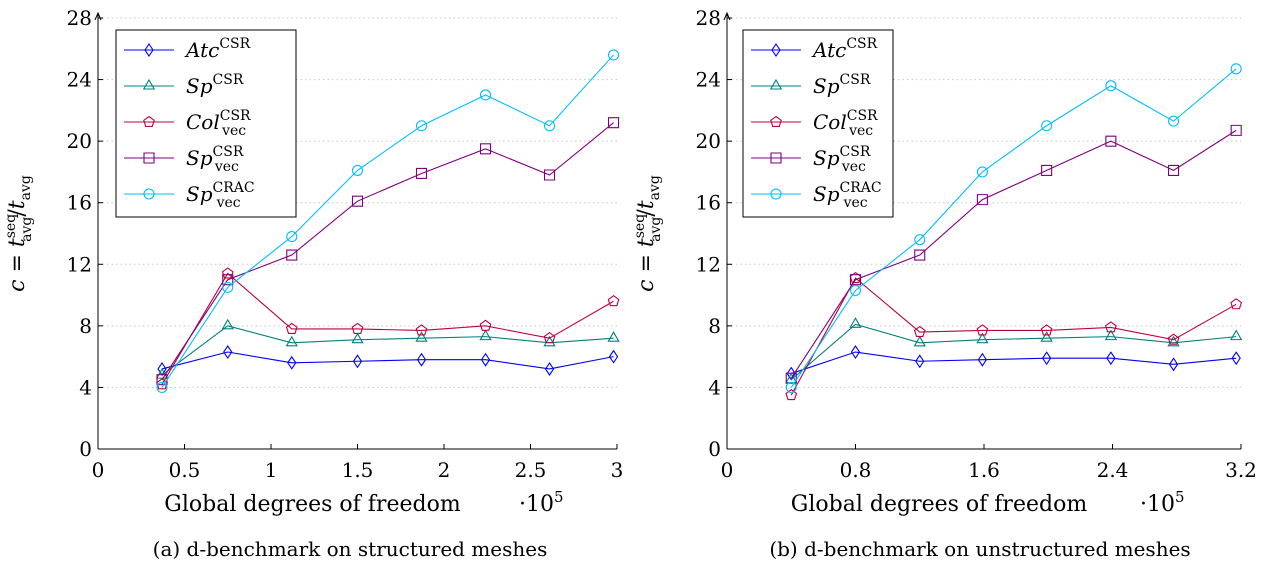 The height and width of the screenshot is (573, 1272). I want to click on legend-label: AtcCSR, so click(217, 49).